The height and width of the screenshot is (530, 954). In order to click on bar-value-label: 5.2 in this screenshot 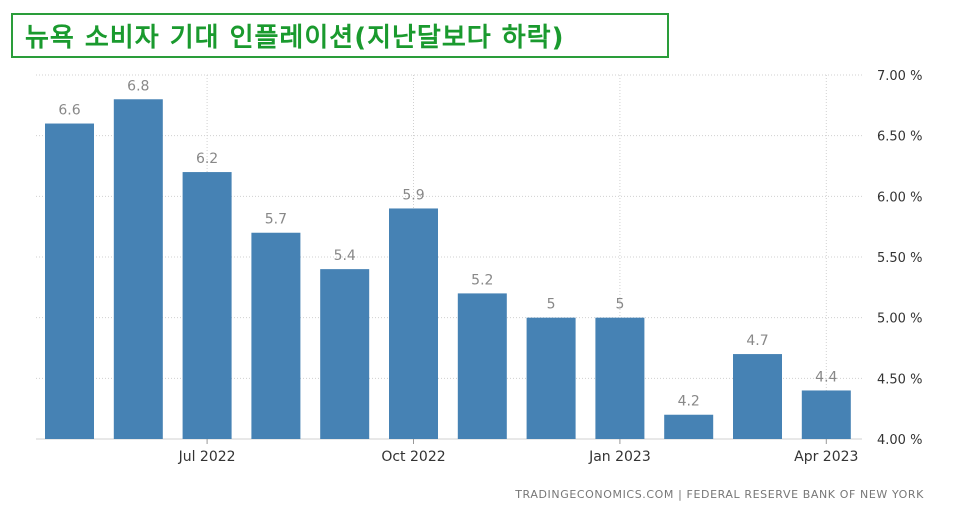, I will do `click(482, 280)`.